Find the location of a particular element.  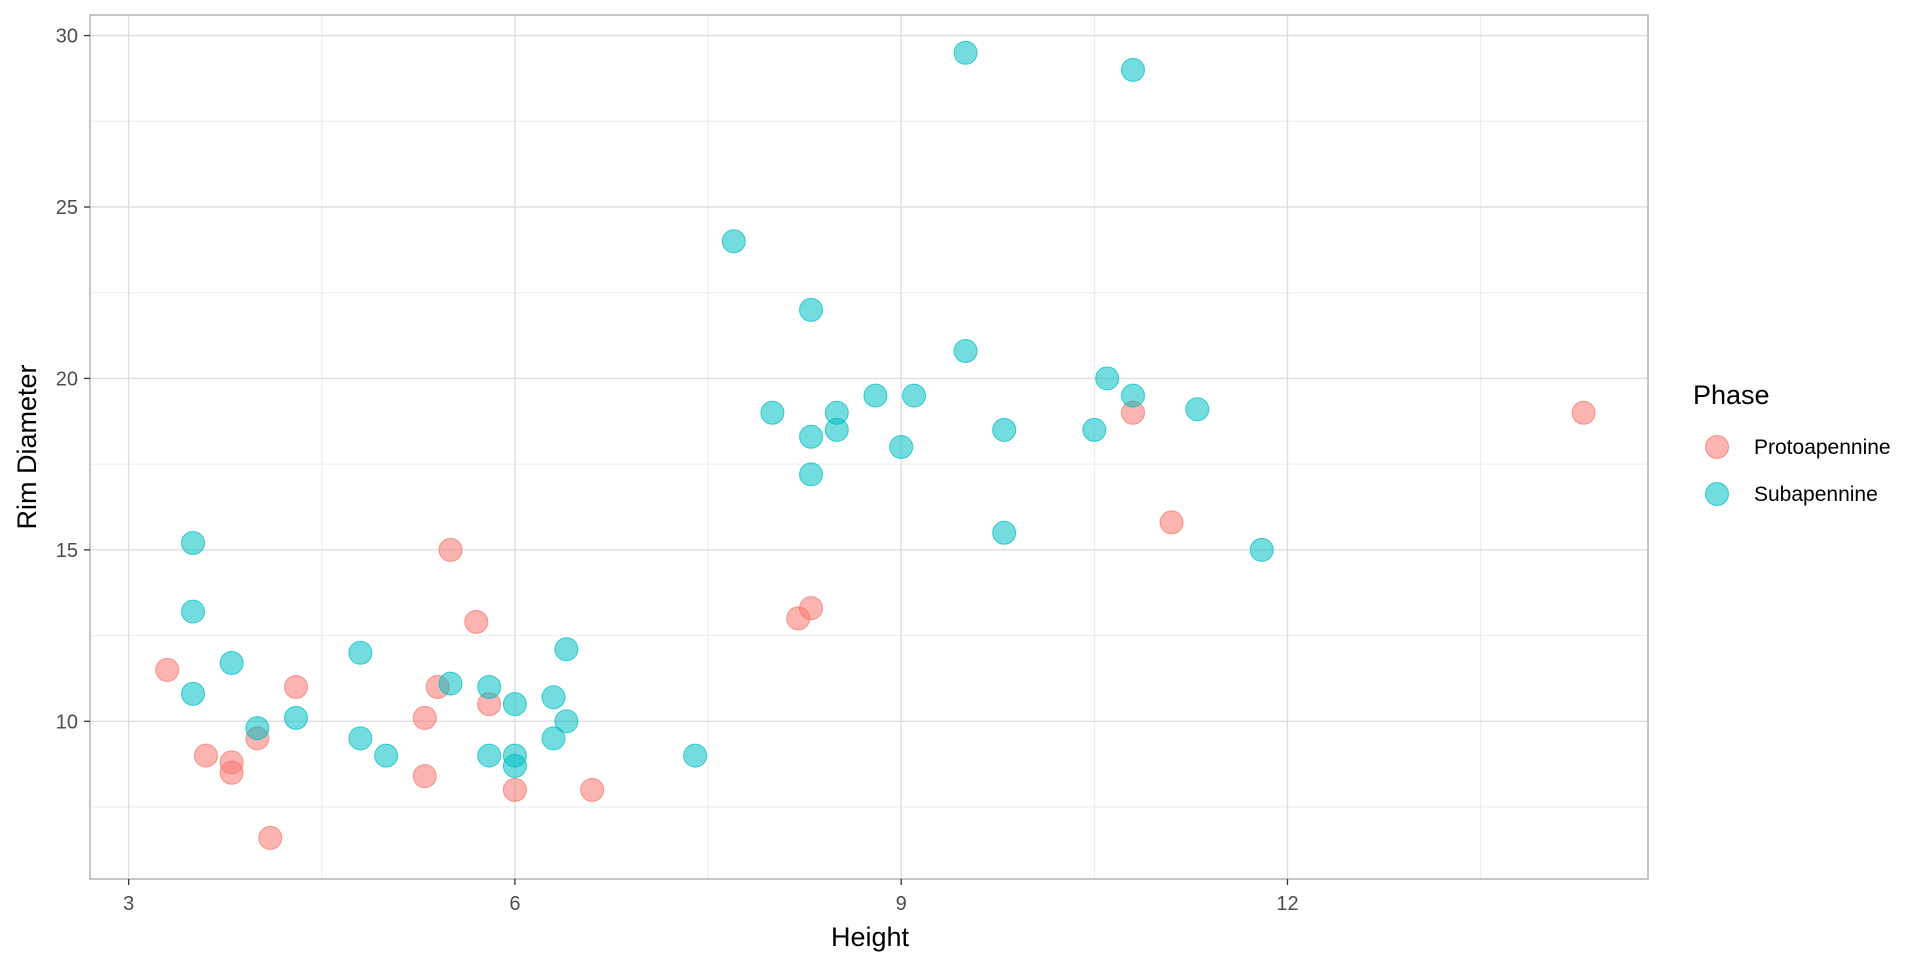

y-tick-label: 25 is located at coordinates (67, 208).